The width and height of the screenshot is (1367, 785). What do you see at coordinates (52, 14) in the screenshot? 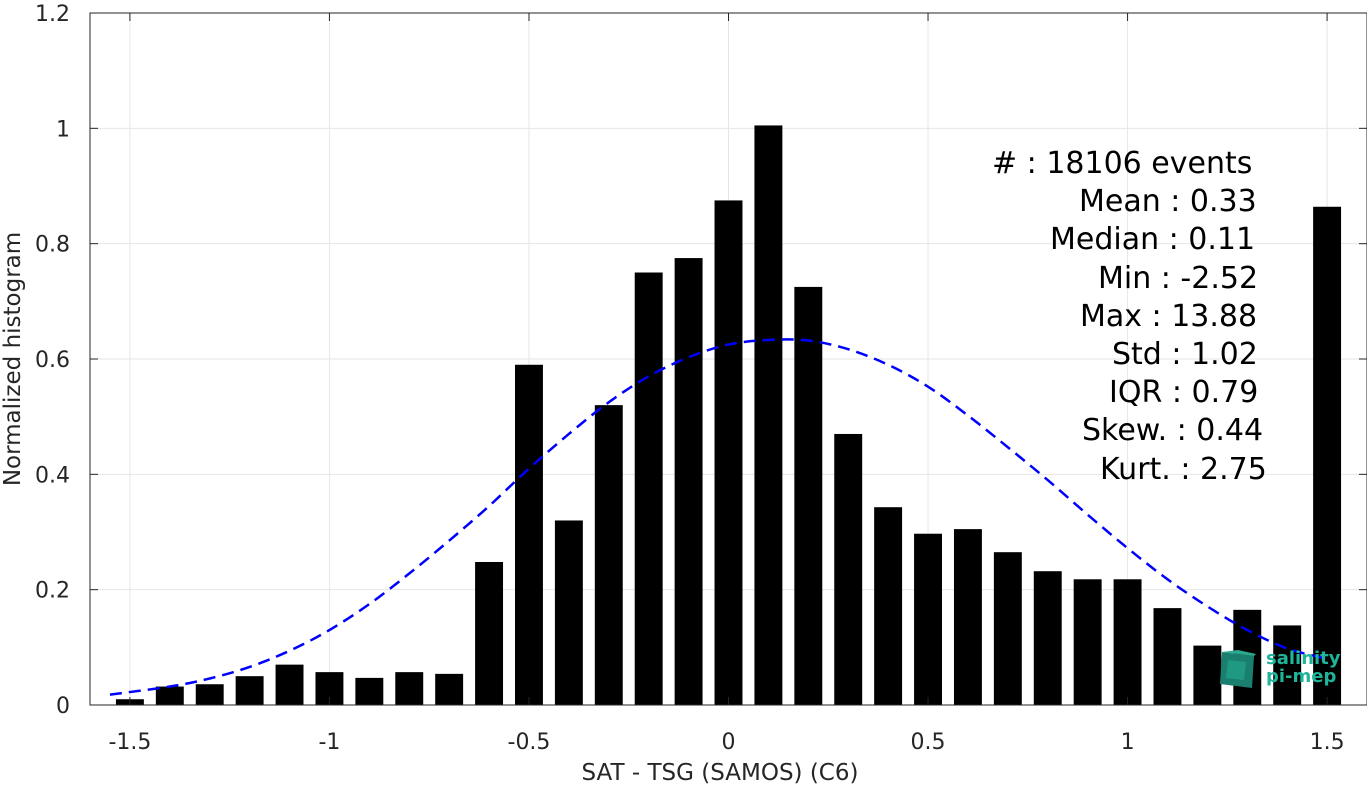
I see `y-tick-label: 1.2` at bounding box center [52, 14].